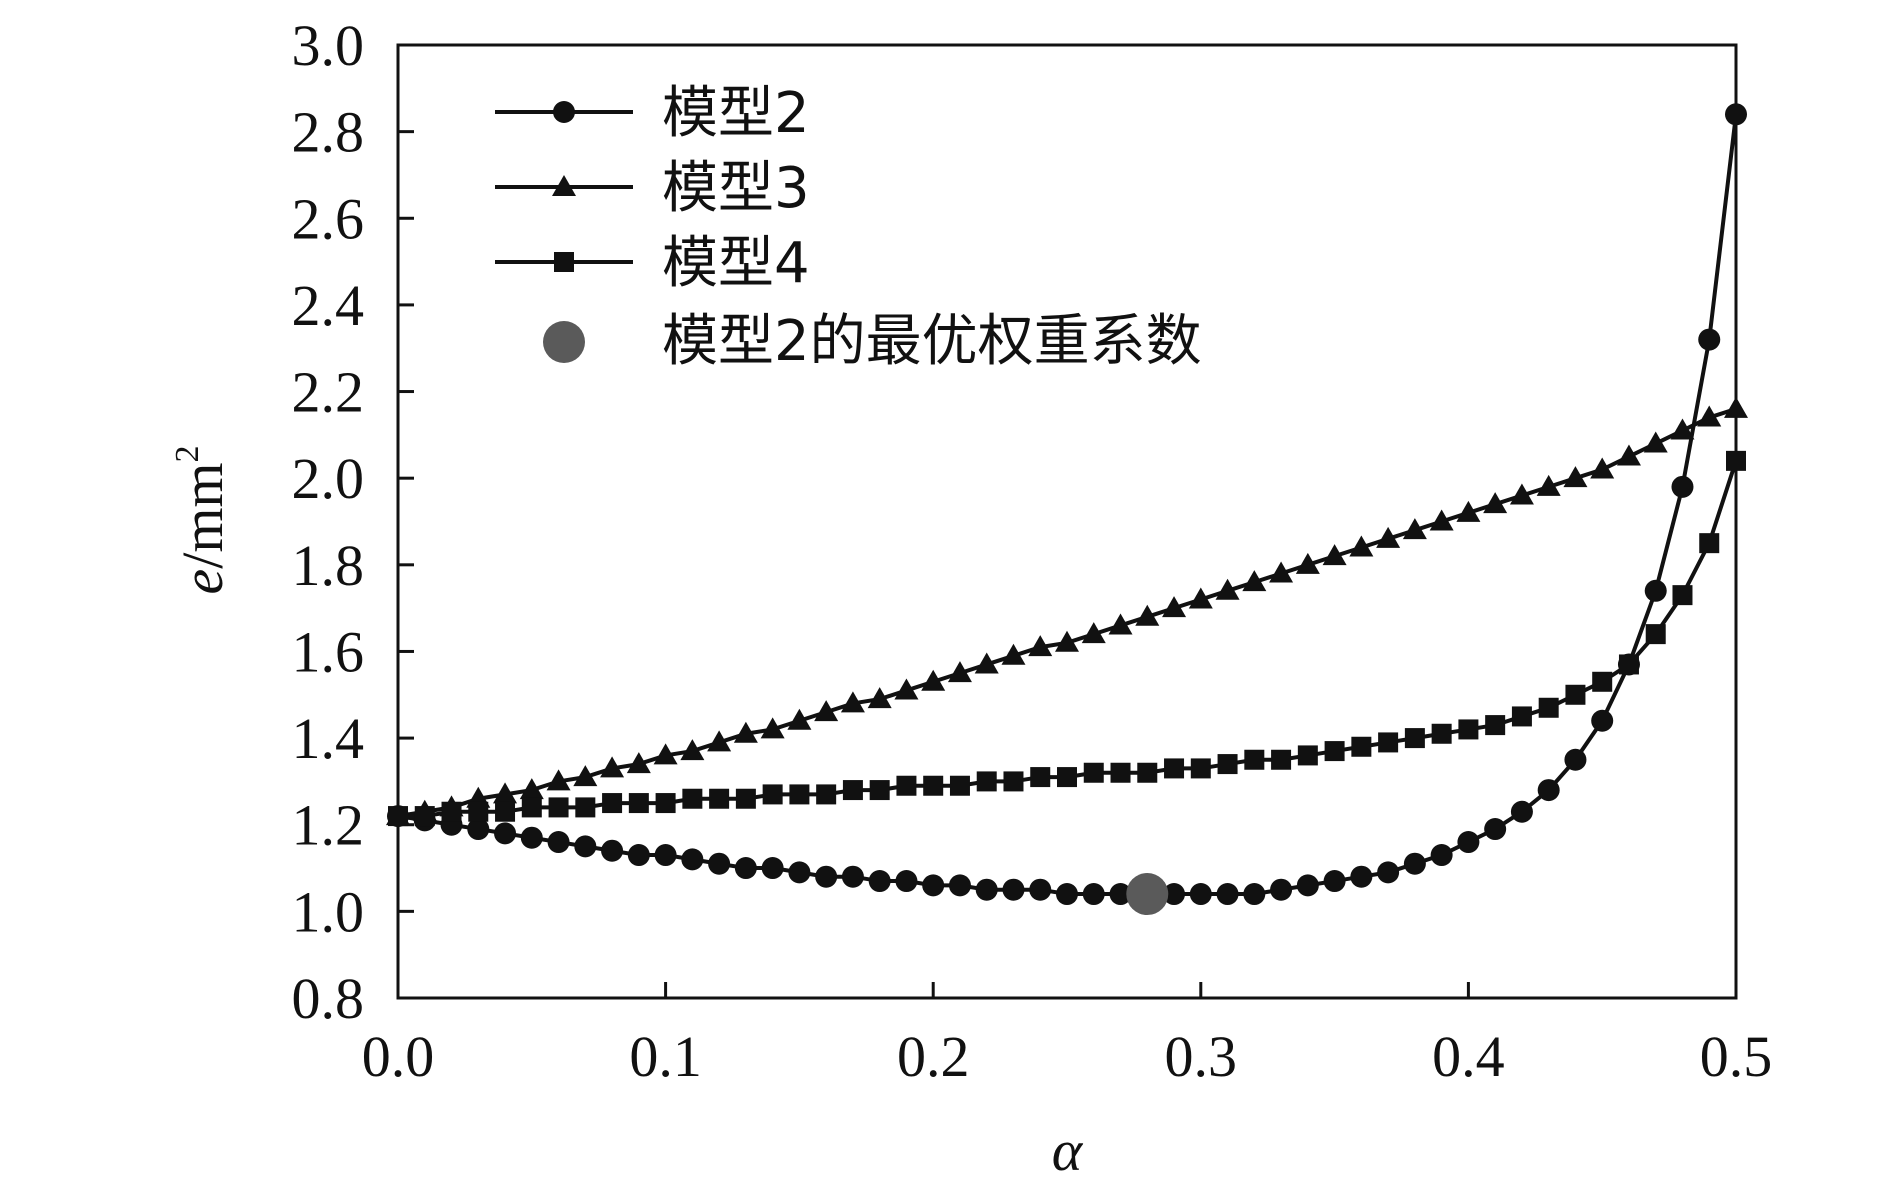 Image resolution: width=1890 pixels, height=1186 pixels. What do you see at coordinates (564, 112) in the screenshot?
I see `legend-swatch-marker` at bounding box center [564, 112].